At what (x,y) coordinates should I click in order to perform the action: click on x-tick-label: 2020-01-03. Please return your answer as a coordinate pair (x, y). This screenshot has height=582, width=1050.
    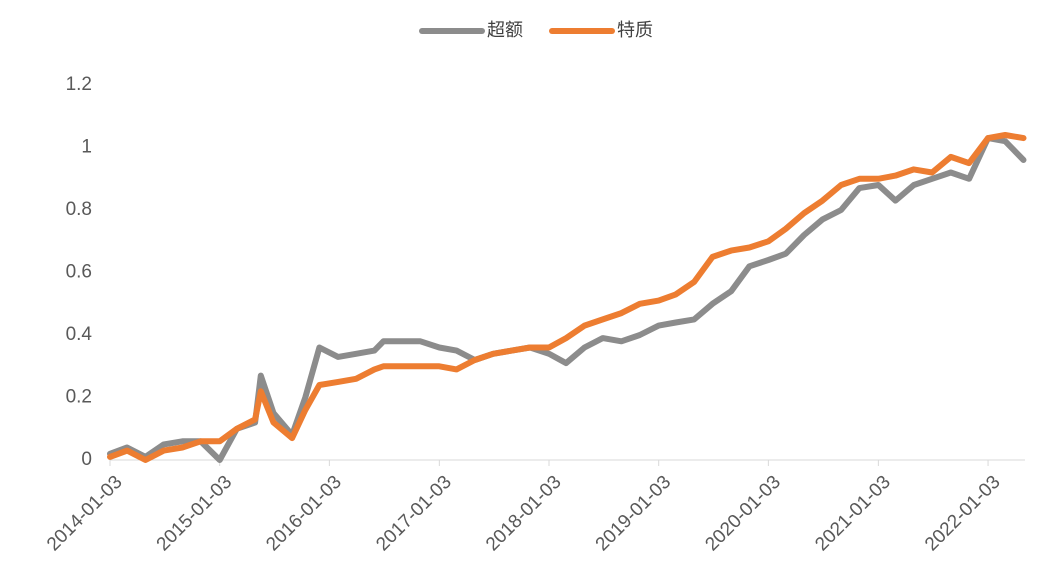
    Looking at the image, I should click on (743, 514).